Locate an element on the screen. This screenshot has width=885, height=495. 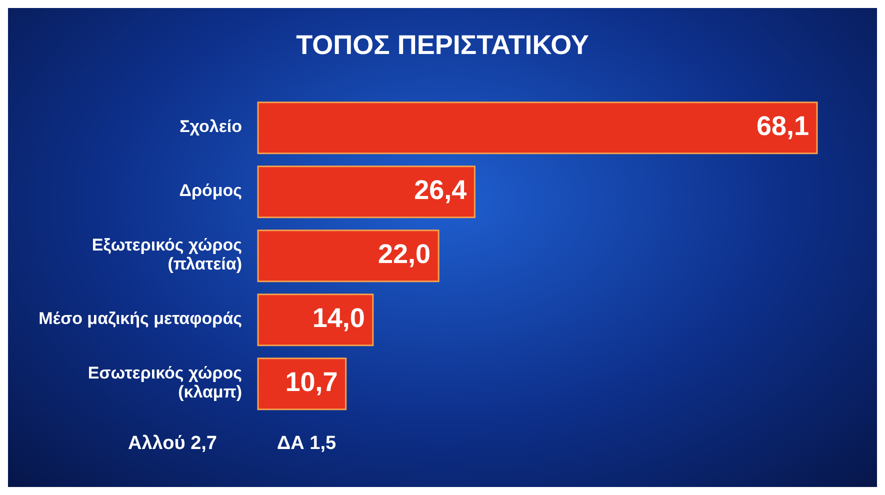
data-label: 22,0 is located at coordinates (404, 254).